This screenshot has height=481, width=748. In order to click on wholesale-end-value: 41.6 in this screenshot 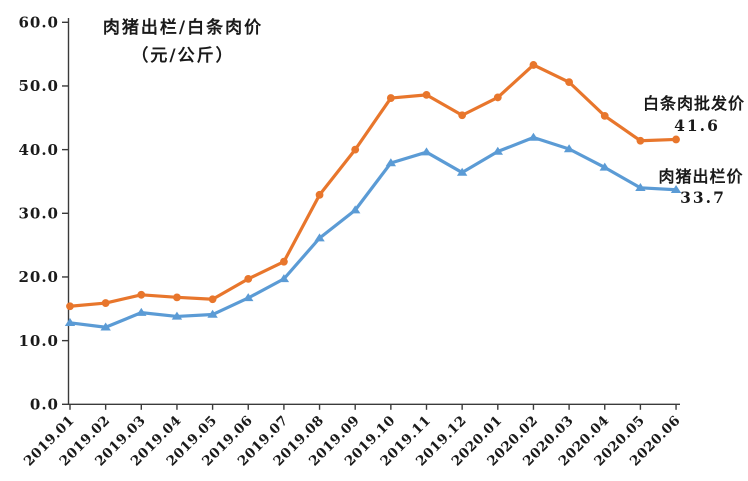, I will do `click(697, 125)`.